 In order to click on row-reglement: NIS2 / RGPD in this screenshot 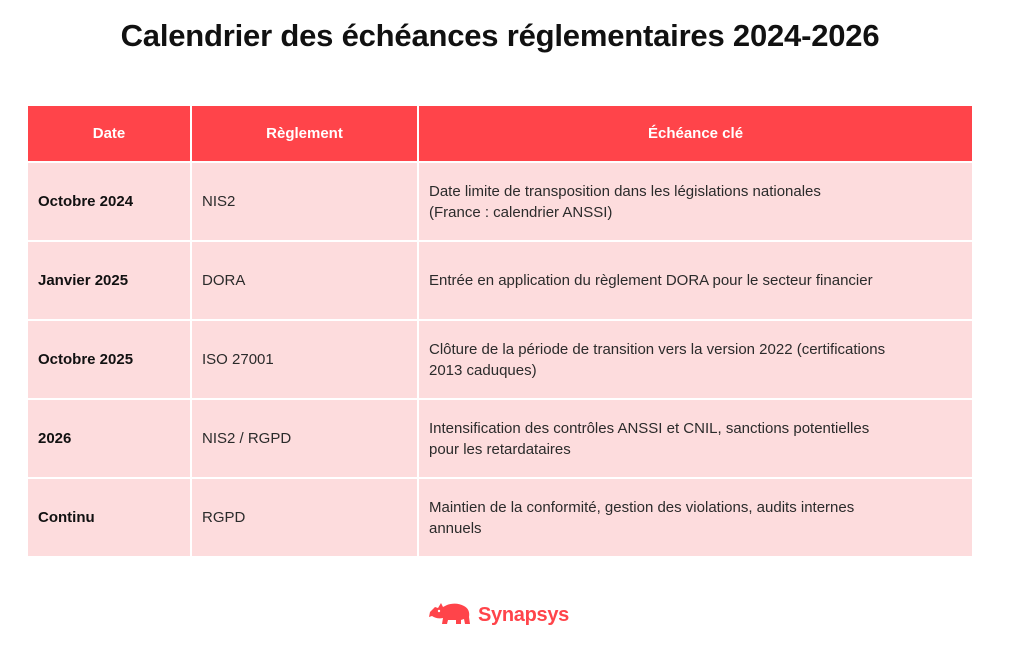, I will do `click(304, 438)`.